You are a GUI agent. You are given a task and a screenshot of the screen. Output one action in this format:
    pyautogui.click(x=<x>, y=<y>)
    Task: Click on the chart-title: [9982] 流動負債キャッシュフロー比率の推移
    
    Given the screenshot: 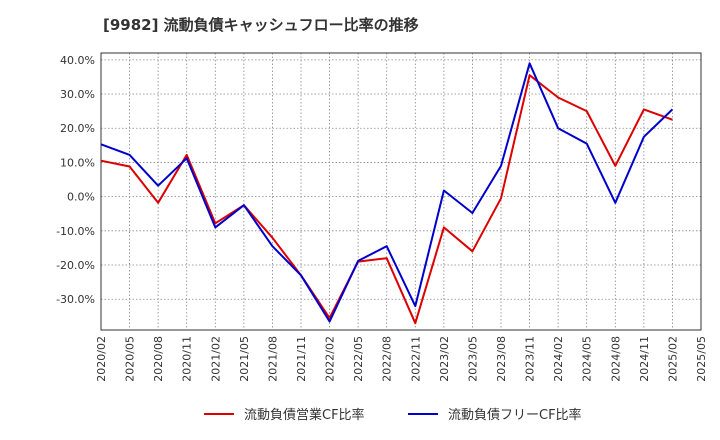 What is the action you would take?
    pyautogui.click(x=261, y=25)
    